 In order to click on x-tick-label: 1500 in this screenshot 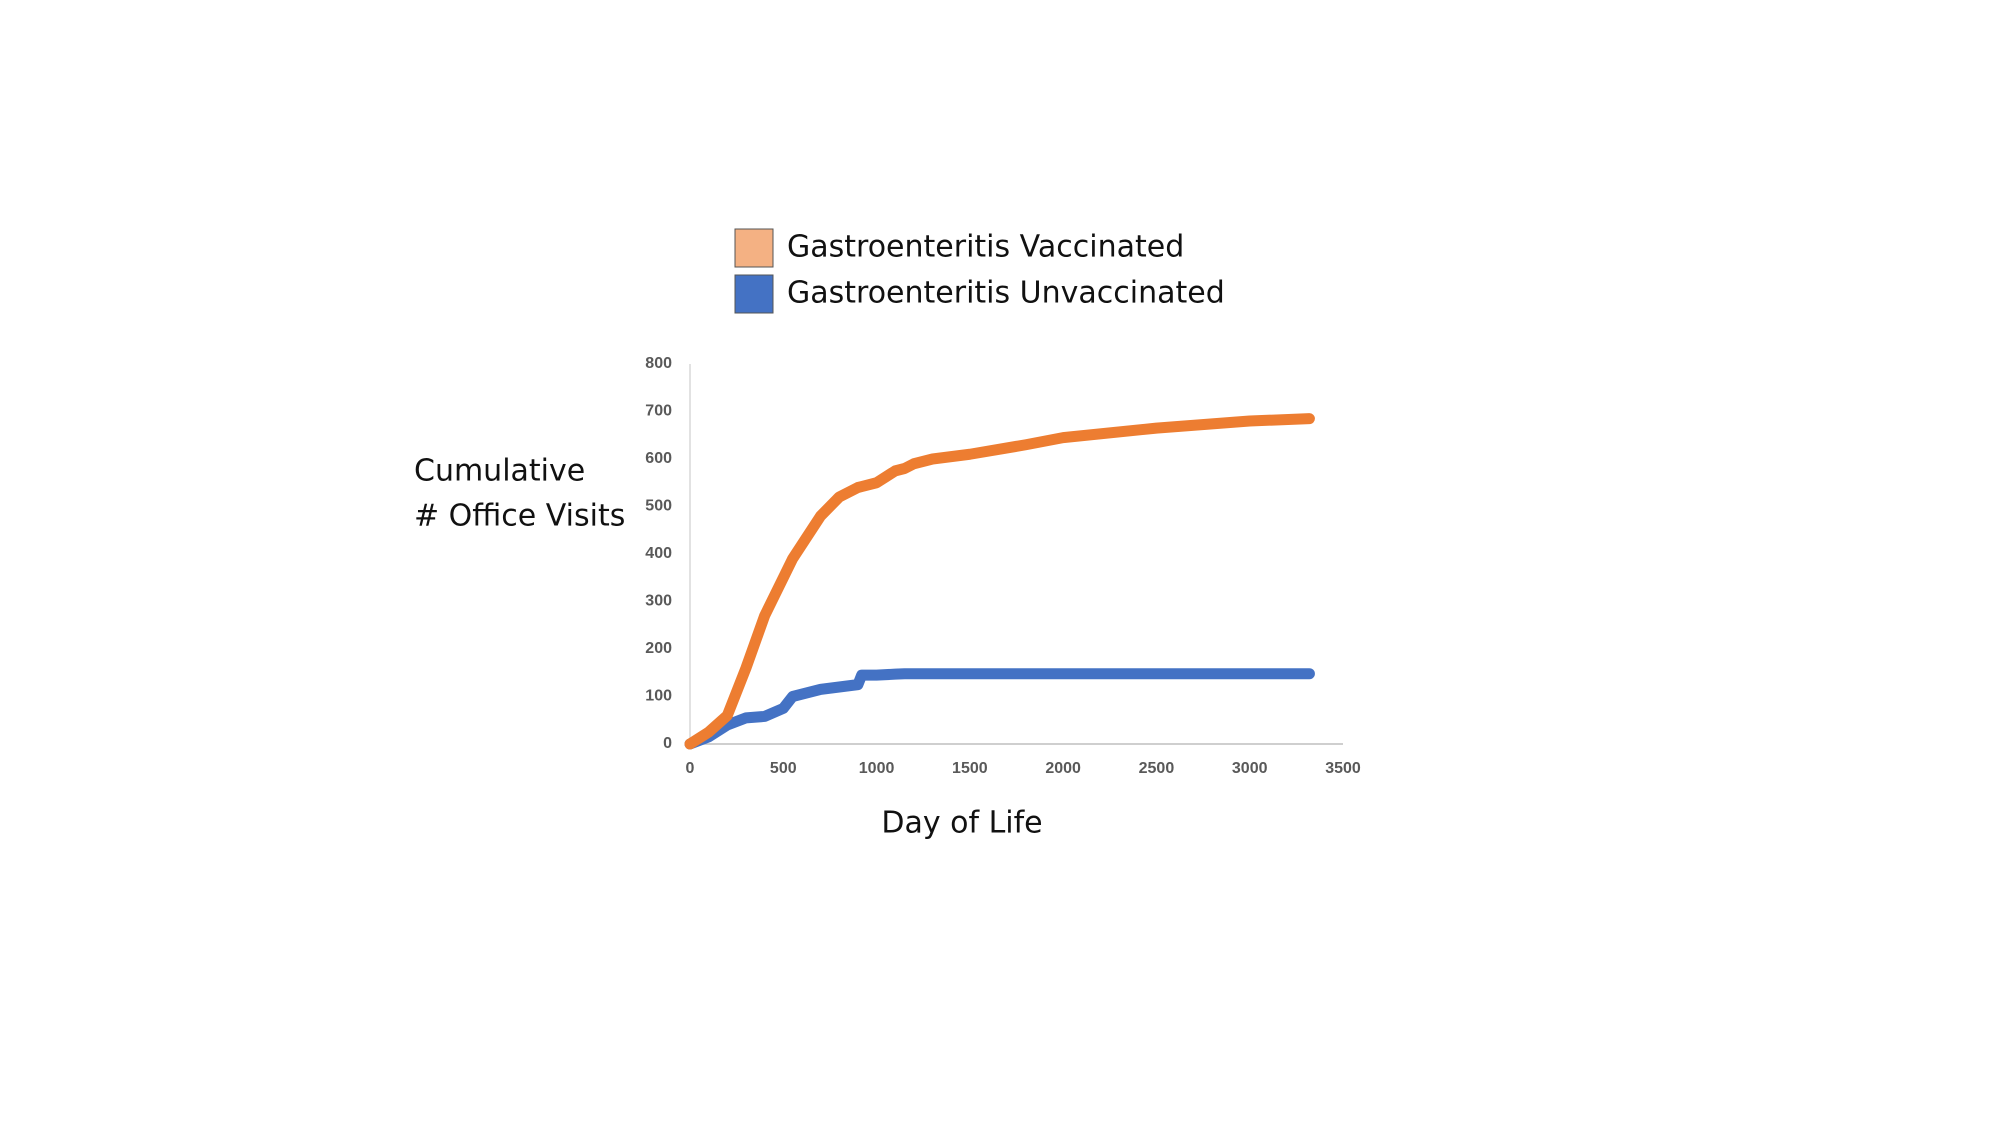, I will do `click(970, 768)`.